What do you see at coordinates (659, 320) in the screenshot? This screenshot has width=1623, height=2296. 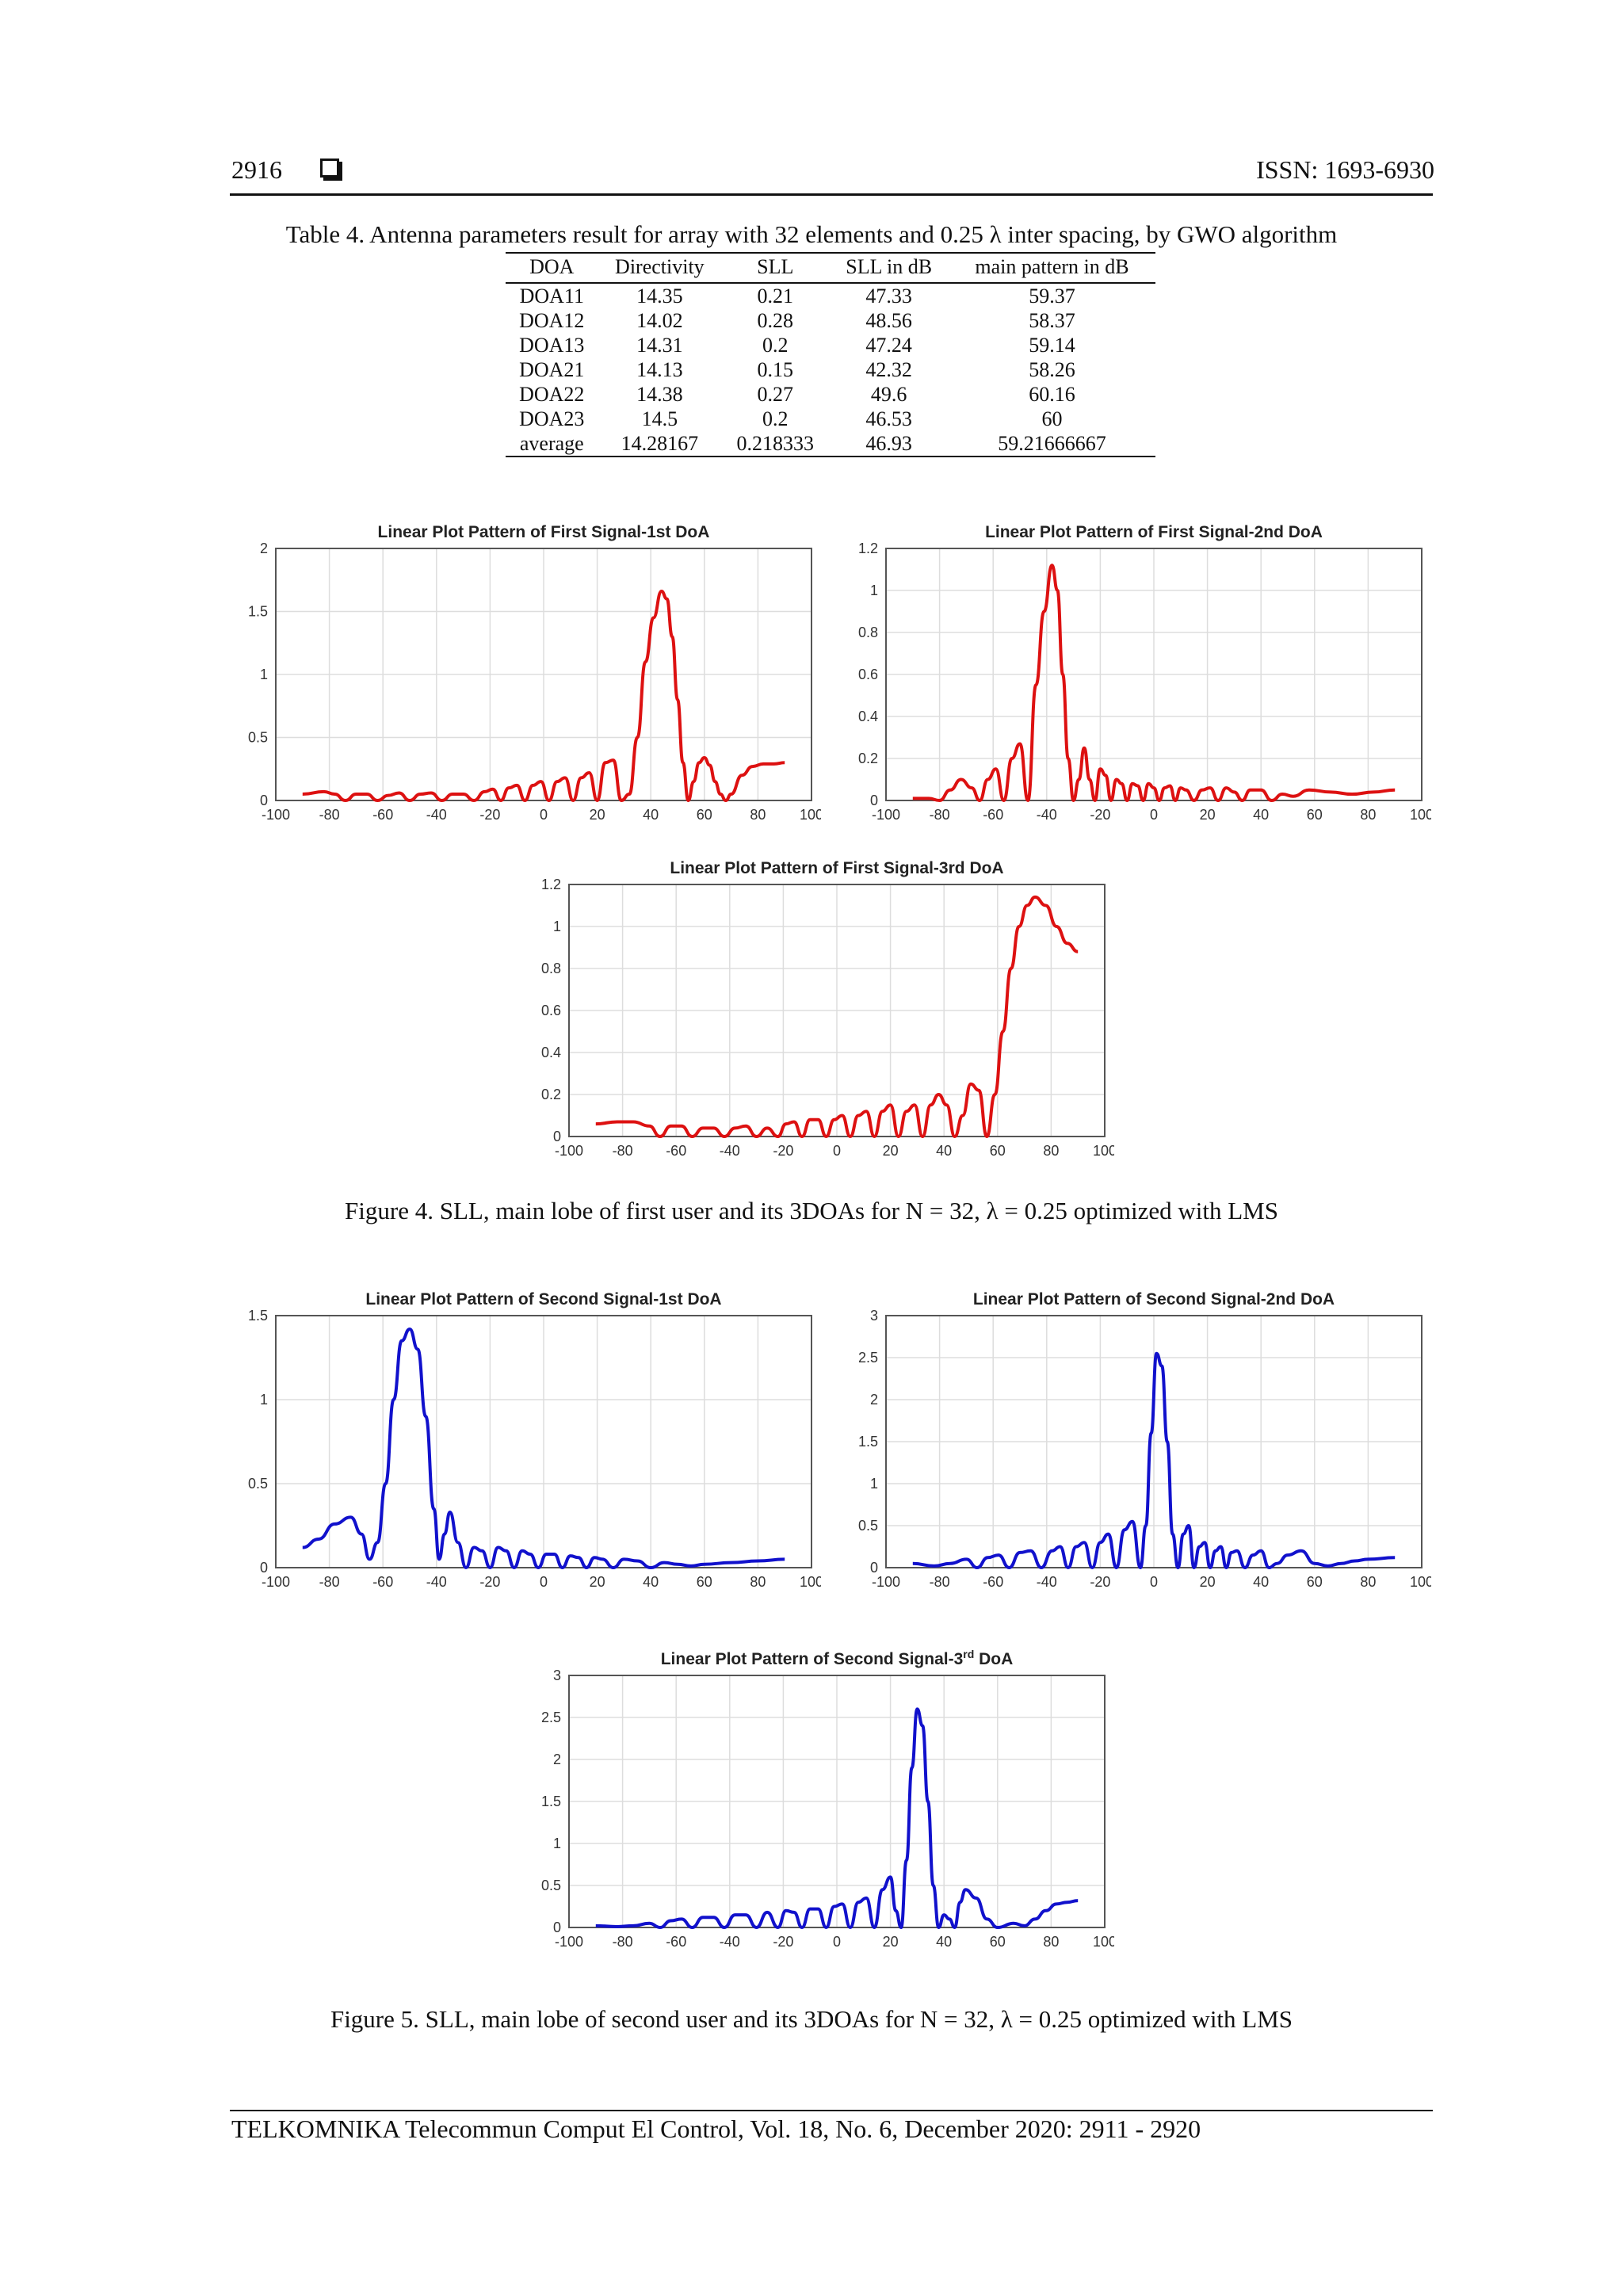 I see `table-cell: 14.02` at bounding box center [659, 320].